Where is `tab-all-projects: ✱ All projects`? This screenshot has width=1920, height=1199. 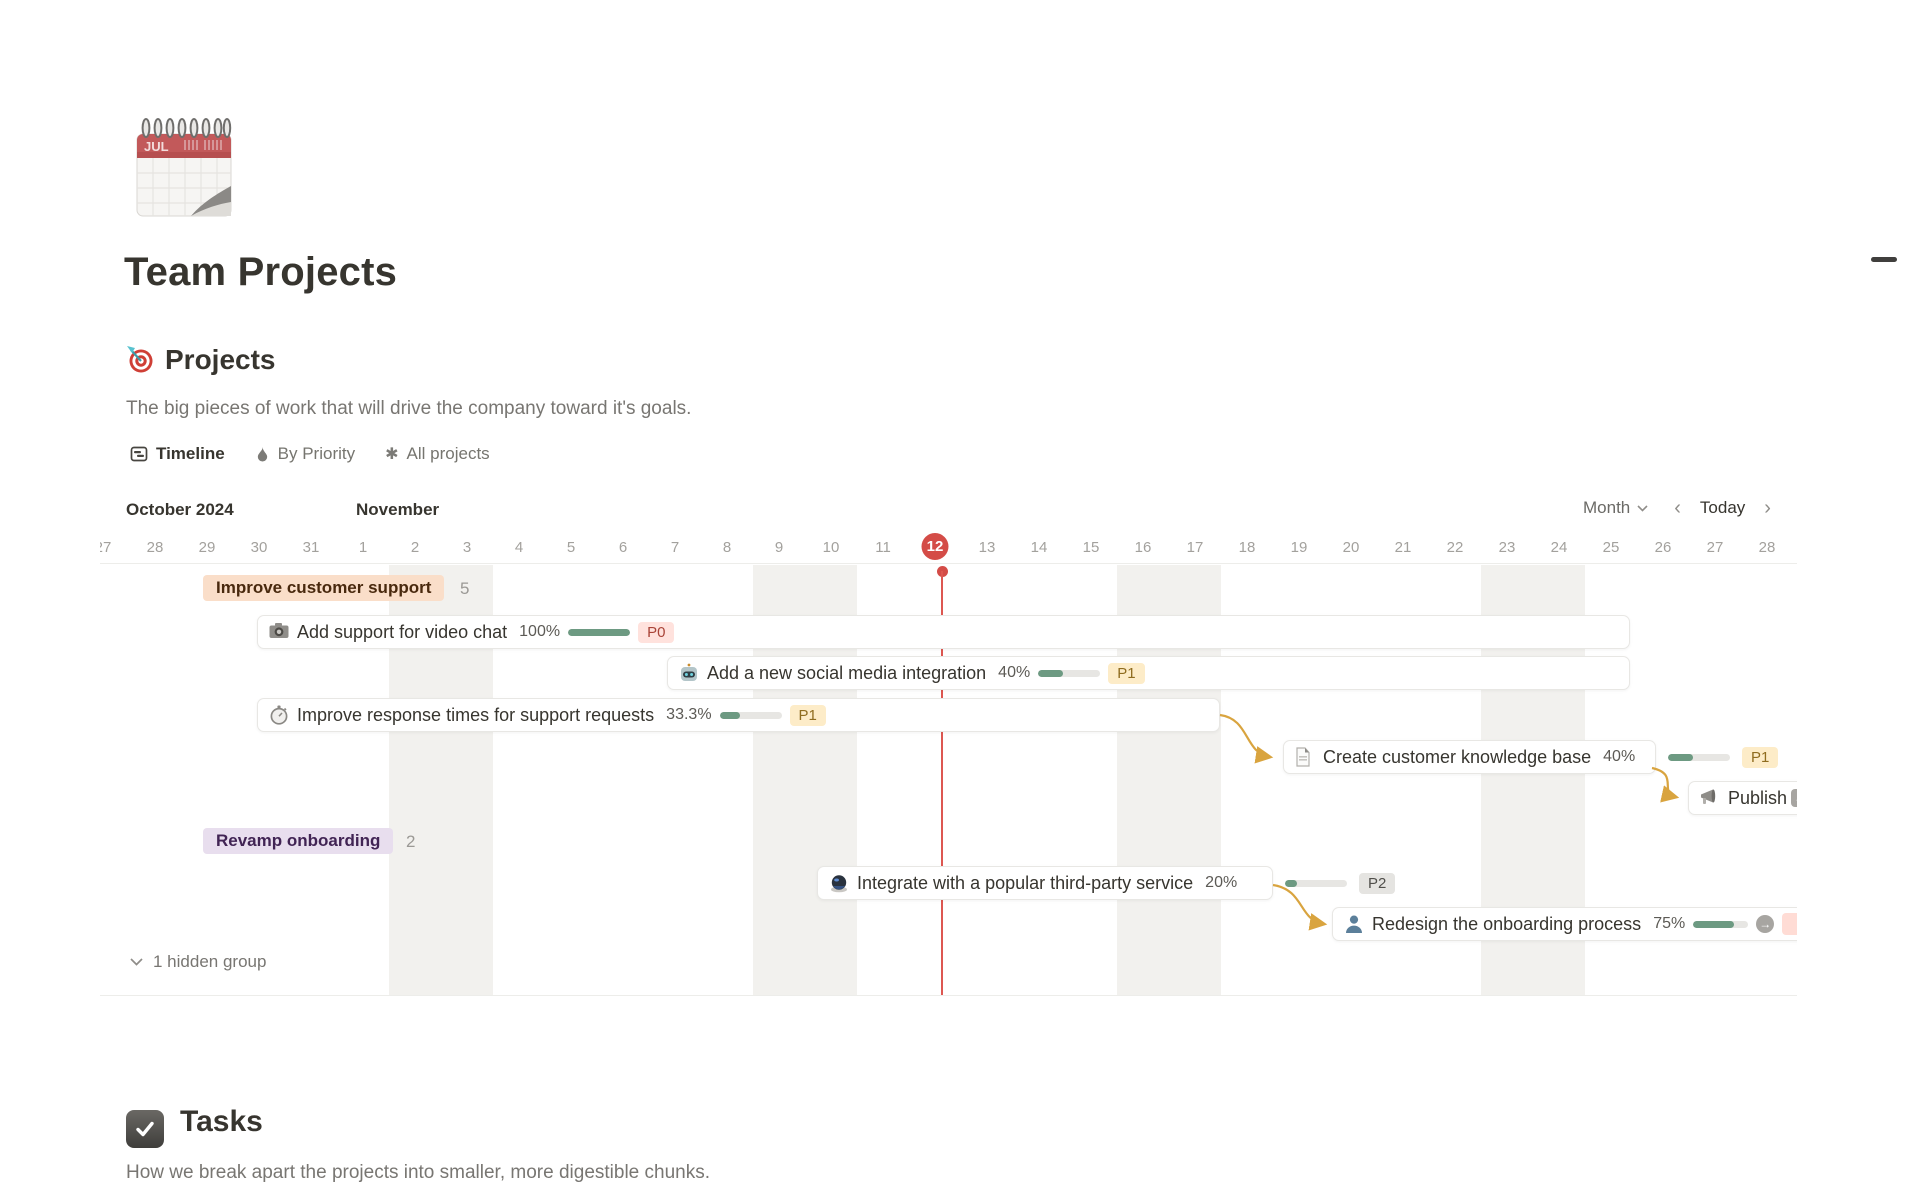
tab-all-projects: ✱ All projects is located at coordinates (437, 454).